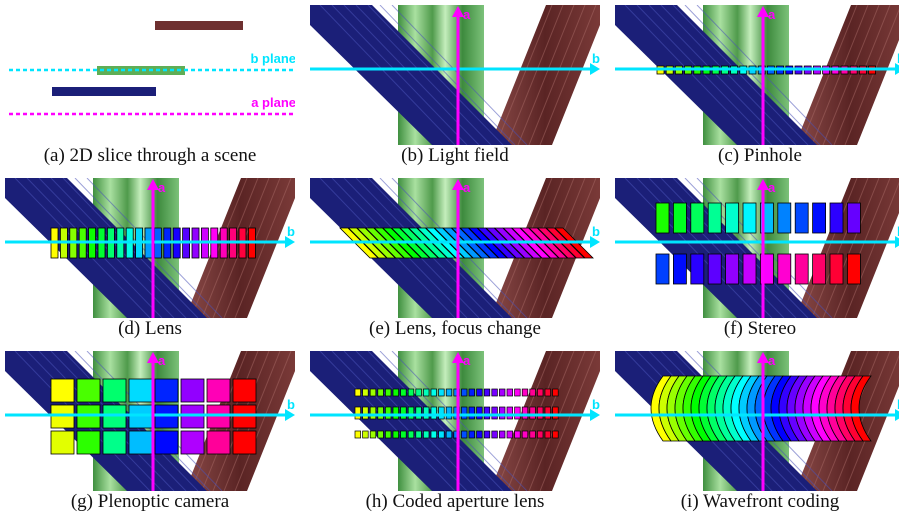  I want to click on caption-i: (i) Wavefront coding, so click(760, 501).